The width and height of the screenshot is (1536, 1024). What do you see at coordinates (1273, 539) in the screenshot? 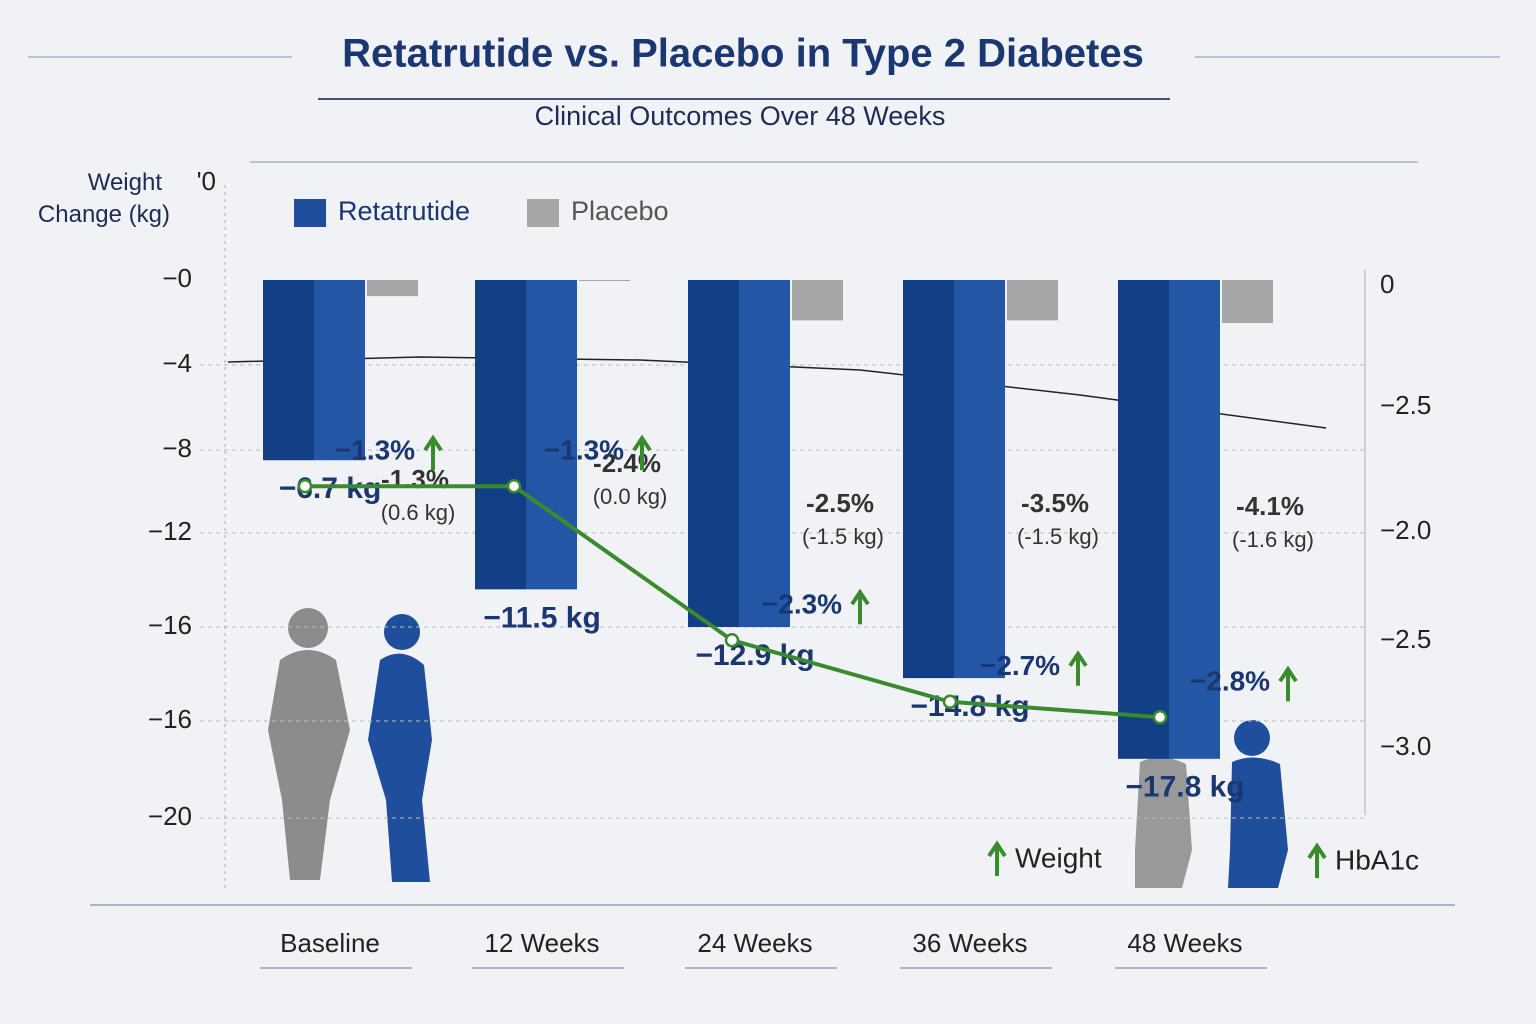
I see `value-label: (-1.6 kg)` at bounding box center [1273, 539].